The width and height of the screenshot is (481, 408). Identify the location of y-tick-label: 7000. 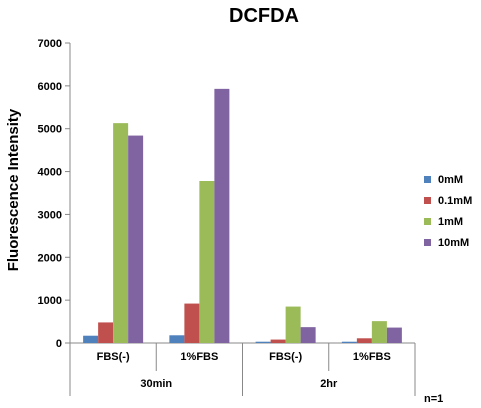
(50, 44).